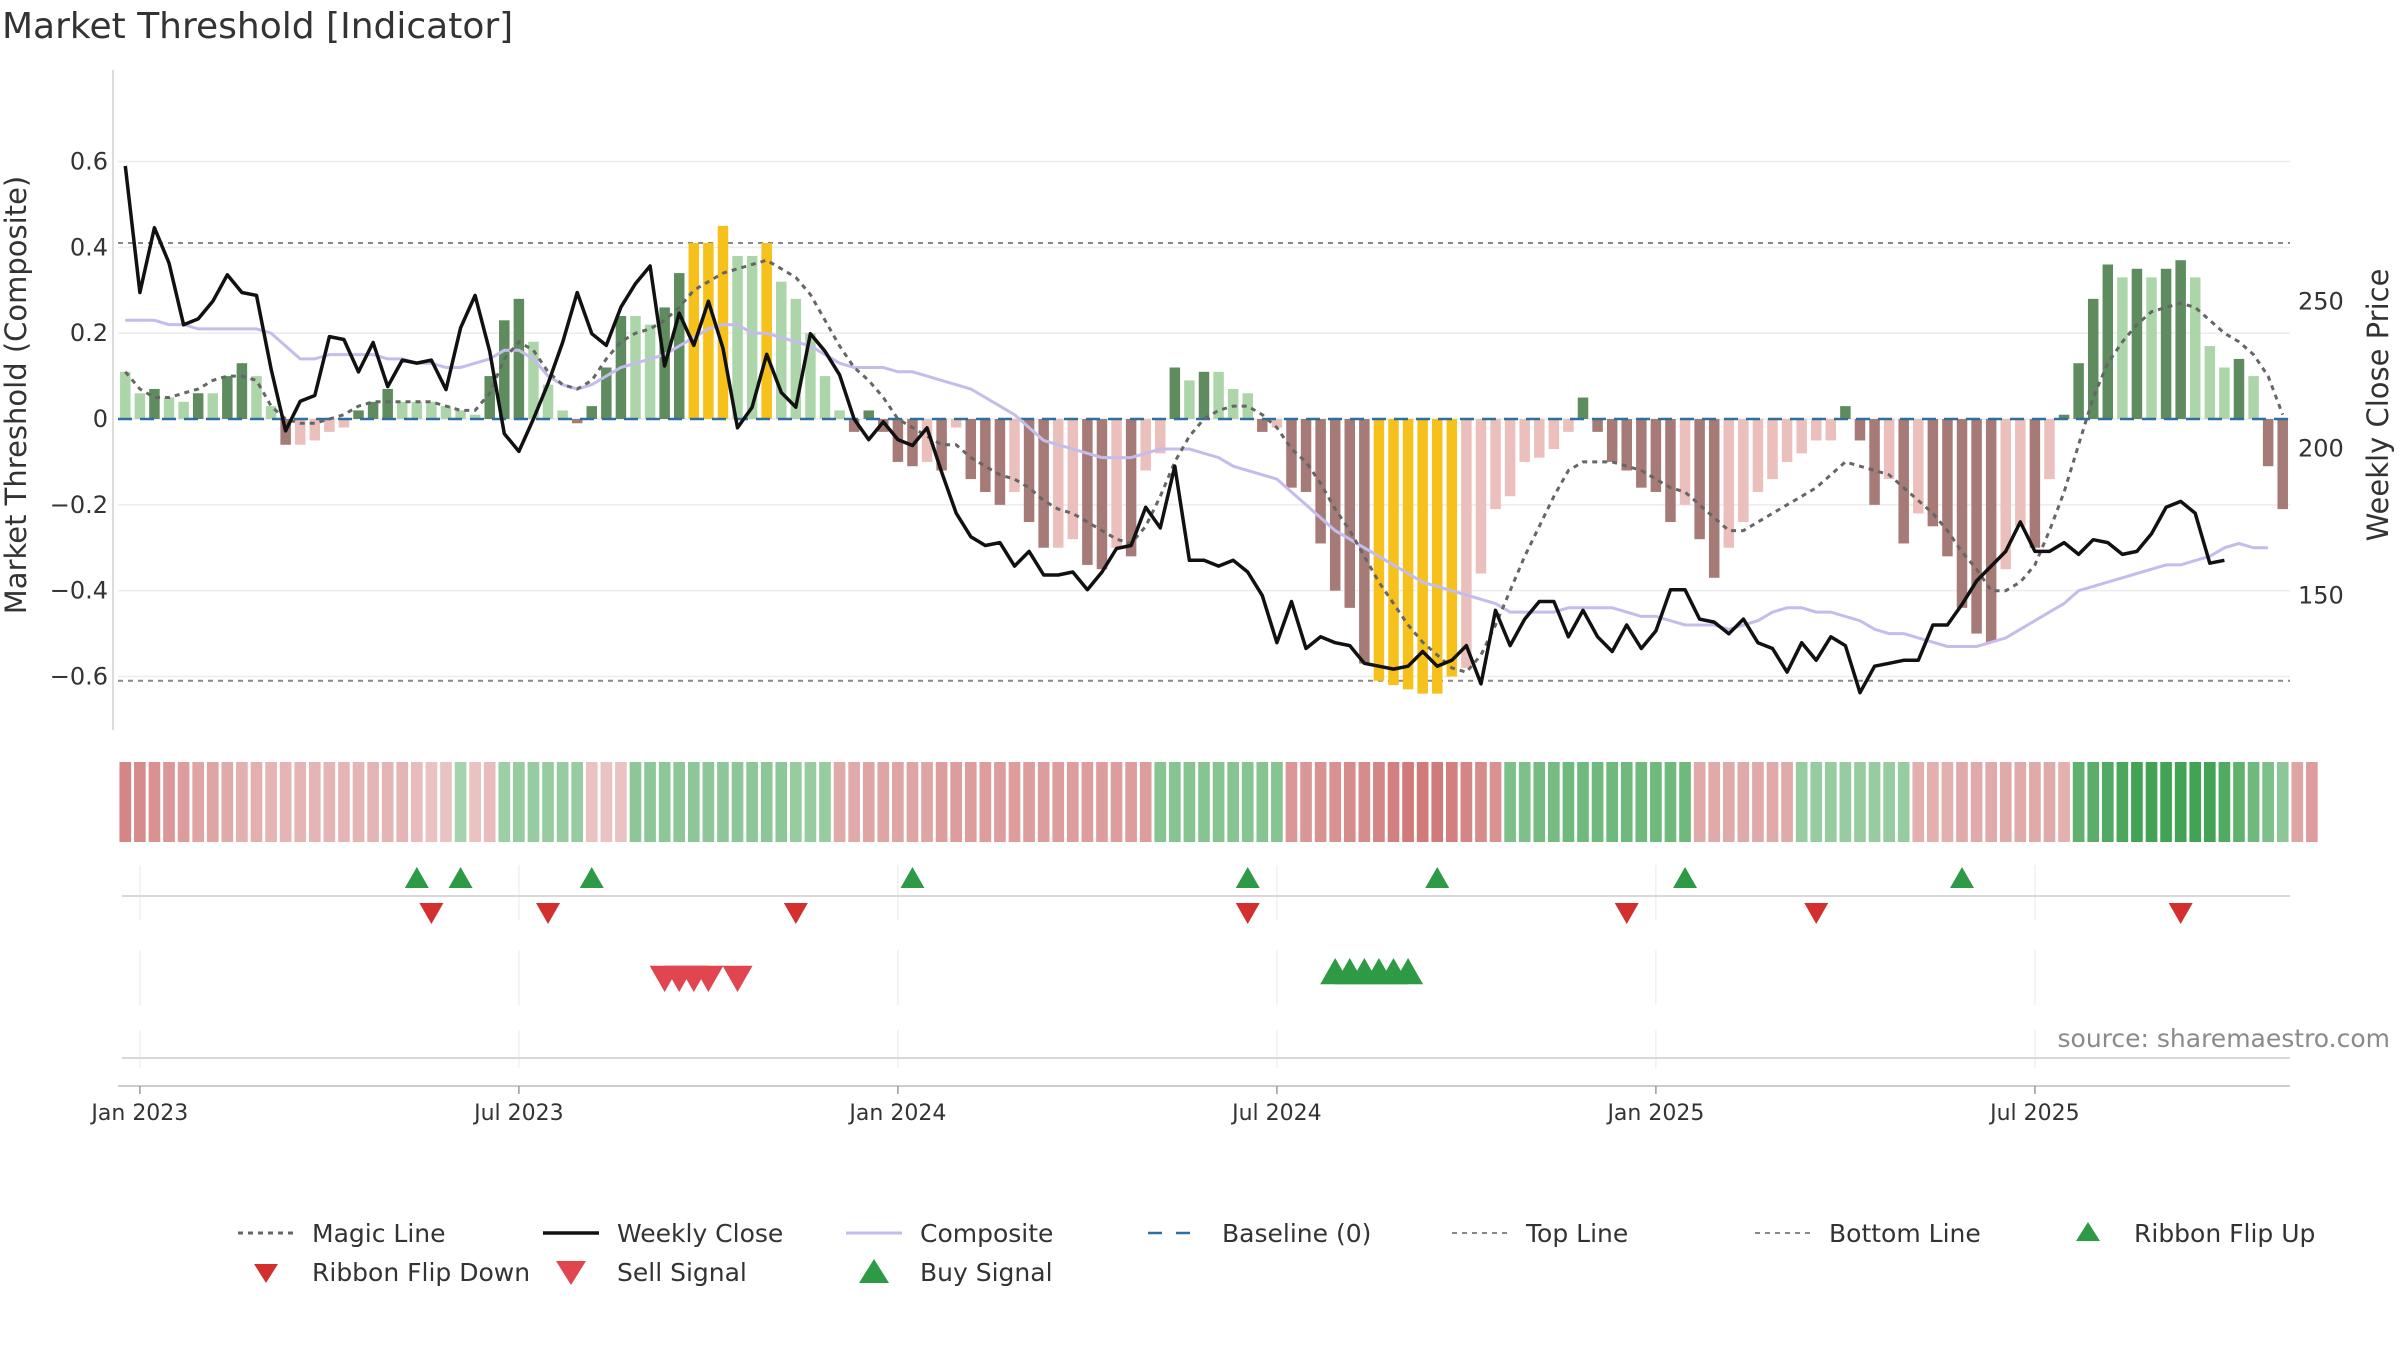  What do you see at coordinates (1247, 877) in the screenshot?
I see `ribbon-flip-up-marker` at bounding box center [1247, 877].